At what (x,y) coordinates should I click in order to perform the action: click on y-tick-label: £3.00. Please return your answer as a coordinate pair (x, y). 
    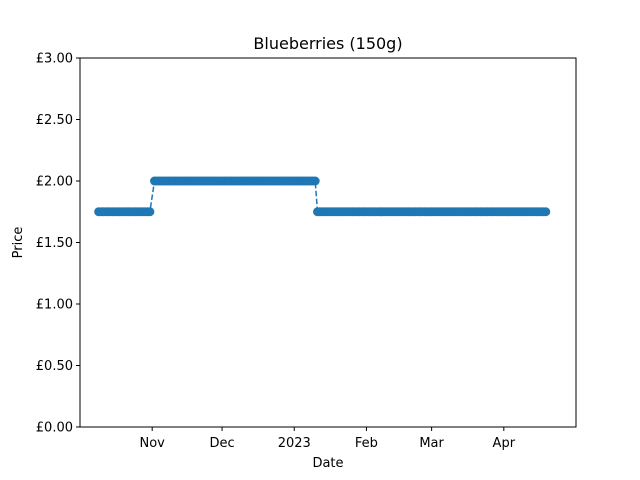
    Looking at the image, I should click on (54, 59).